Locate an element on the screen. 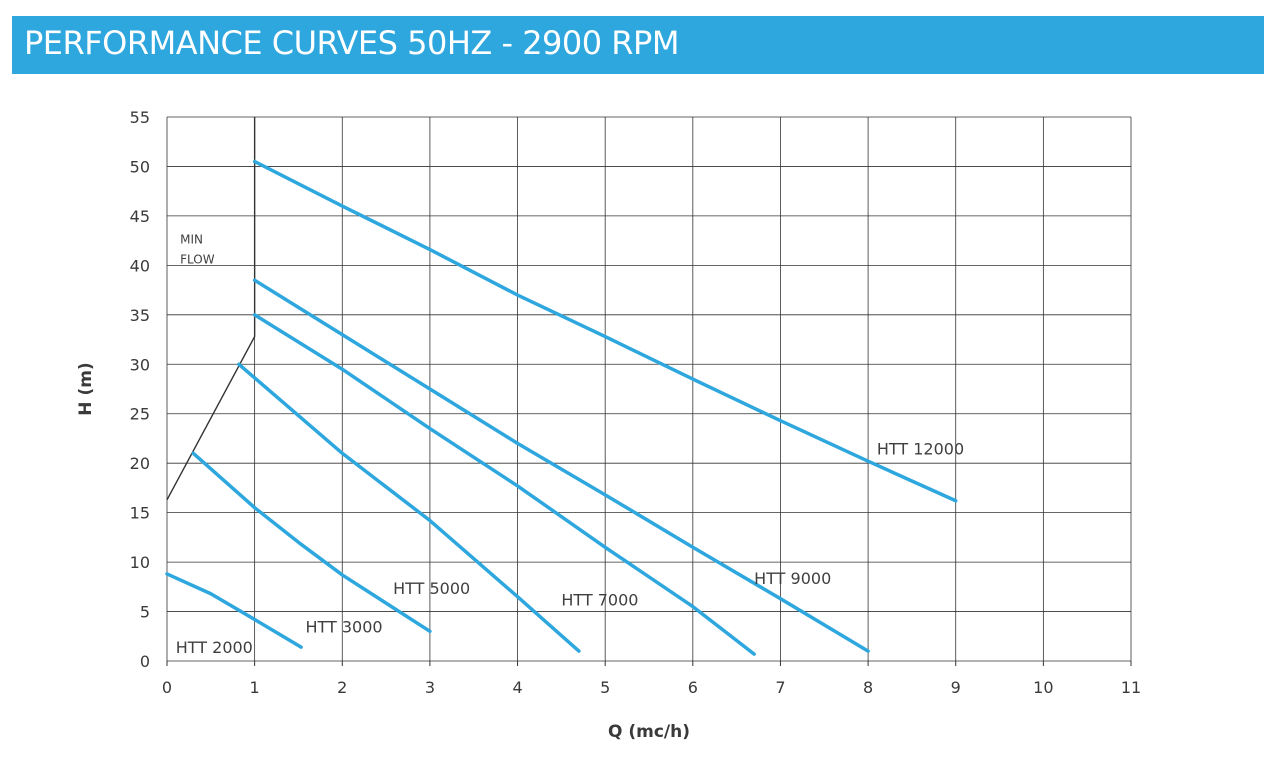 The height and width of the screenshot is (766, 1284). y-tick-label: 20 is located at coordinates (140, 463).